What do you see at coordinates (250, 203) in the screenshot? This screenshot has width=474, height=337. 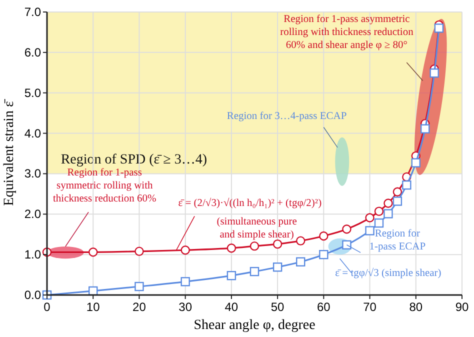 I see `annotation: ε̄ = (2/√3)·√((ln h₀/h₁)² + (tgφ/2)²)` at bounding box center [250, 203].